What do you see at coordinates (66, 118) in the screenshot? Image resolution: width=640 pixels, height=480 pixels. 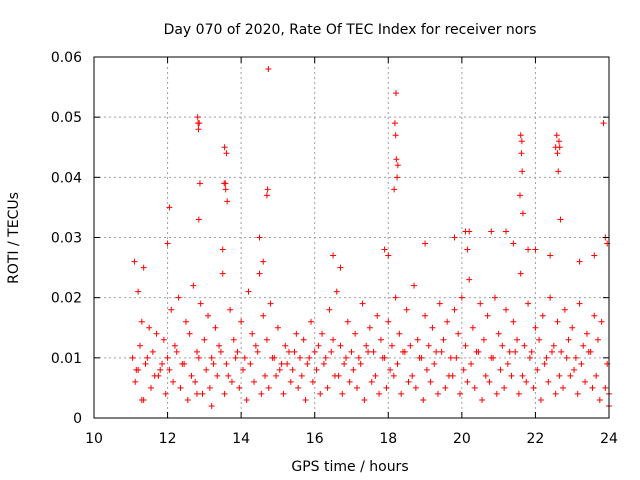 I see `y-tick-label: 0.05` at bounding box center [66, 118].